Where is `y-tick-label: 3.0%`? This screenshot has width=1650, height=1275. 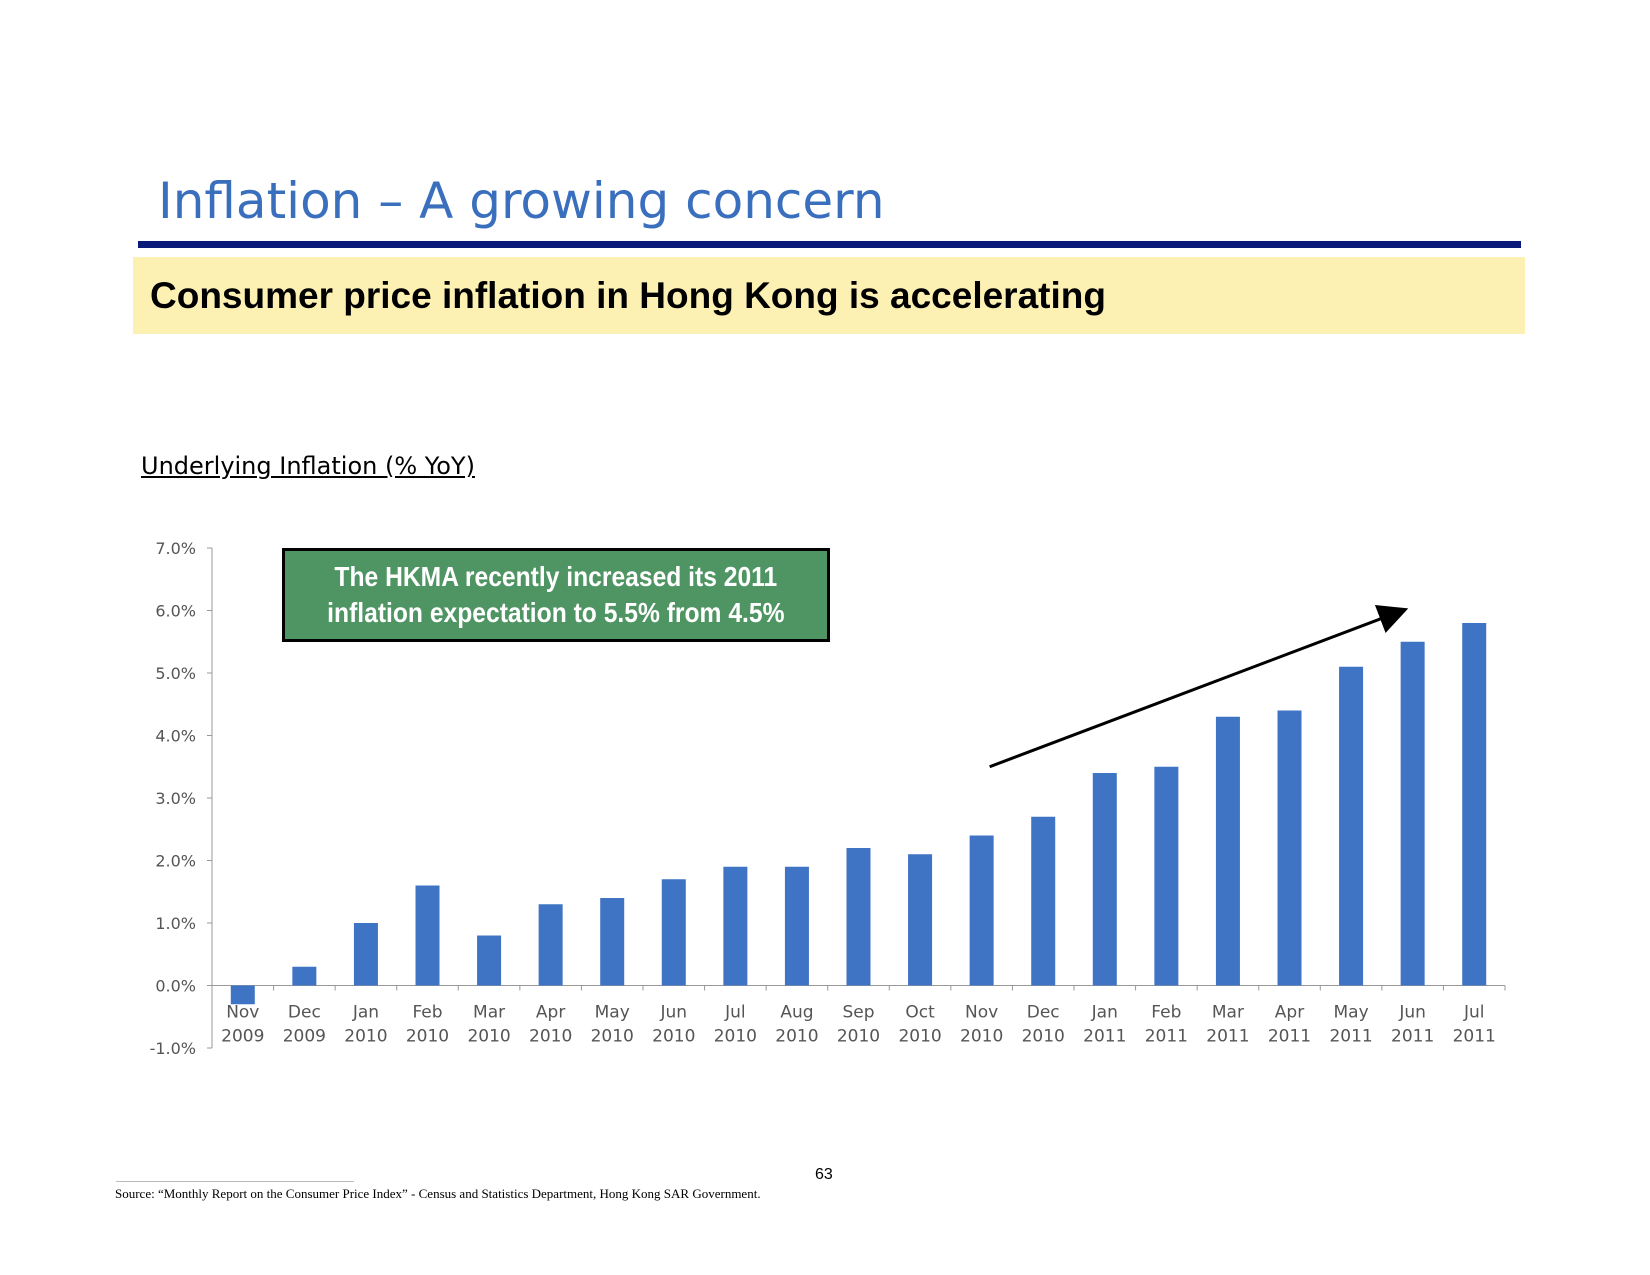 y-tick-label: 3.0% is located at coordinates (175, 798).